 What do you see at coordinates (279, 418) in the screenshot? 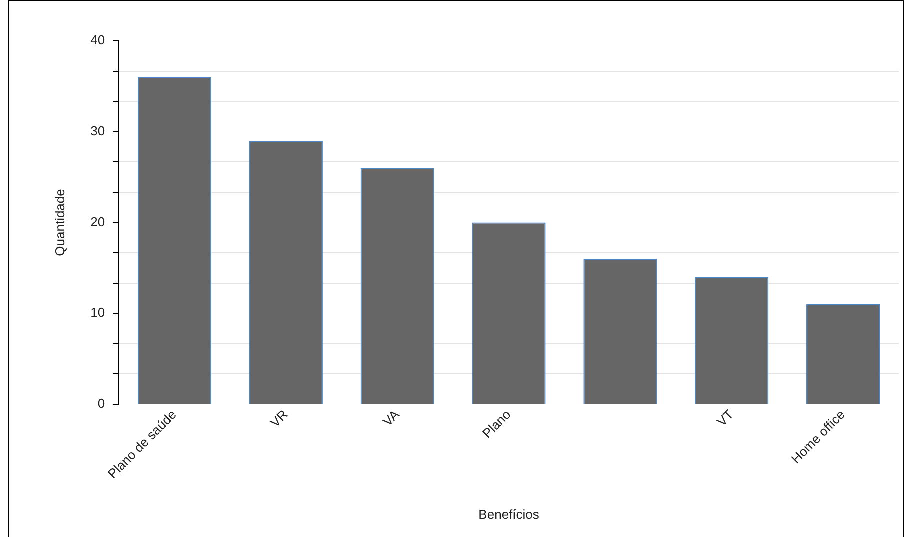
I see `x-tick-label: VR` at bounding box center [279, 418].